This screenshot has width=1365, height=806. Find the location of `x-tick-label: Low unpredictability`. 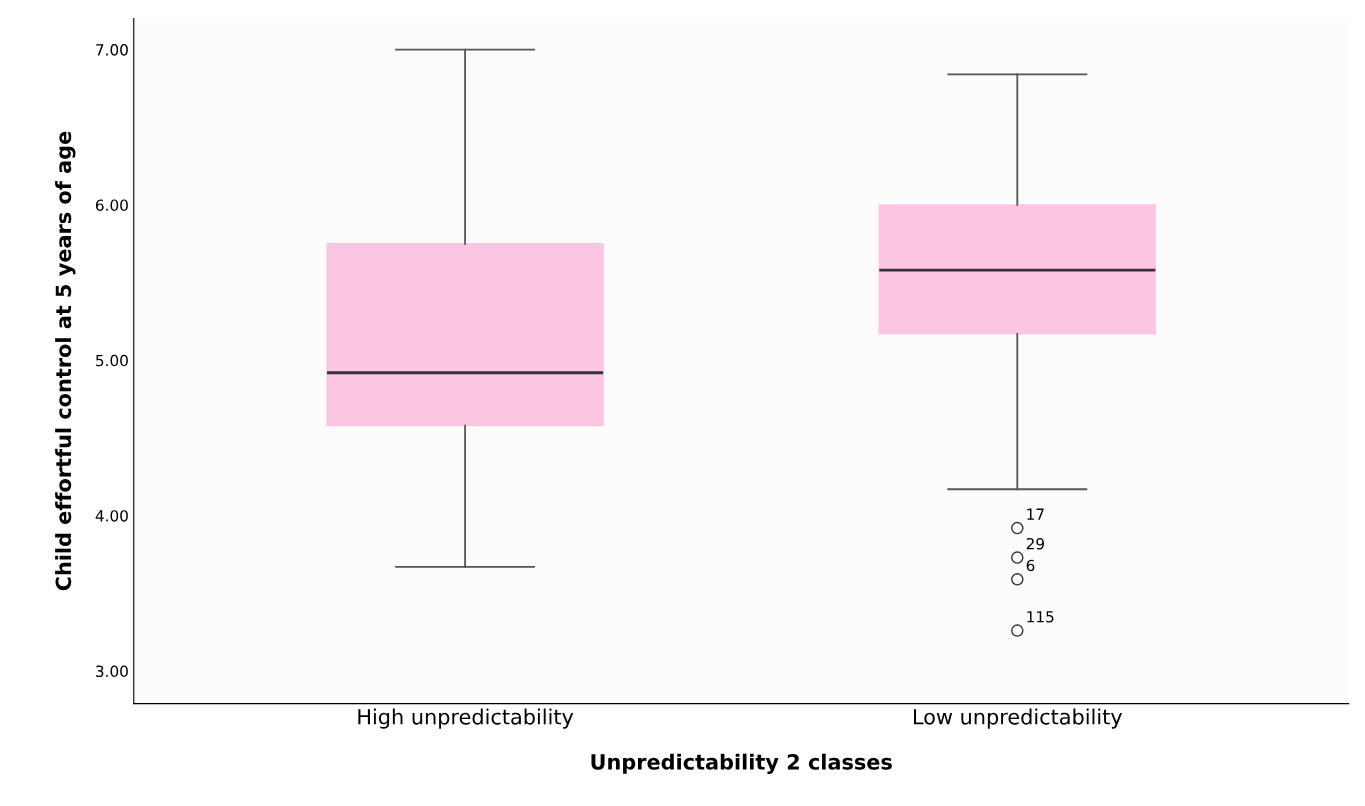

x-tick-label: Low unpredictability is located at coordinates (1018, 718).